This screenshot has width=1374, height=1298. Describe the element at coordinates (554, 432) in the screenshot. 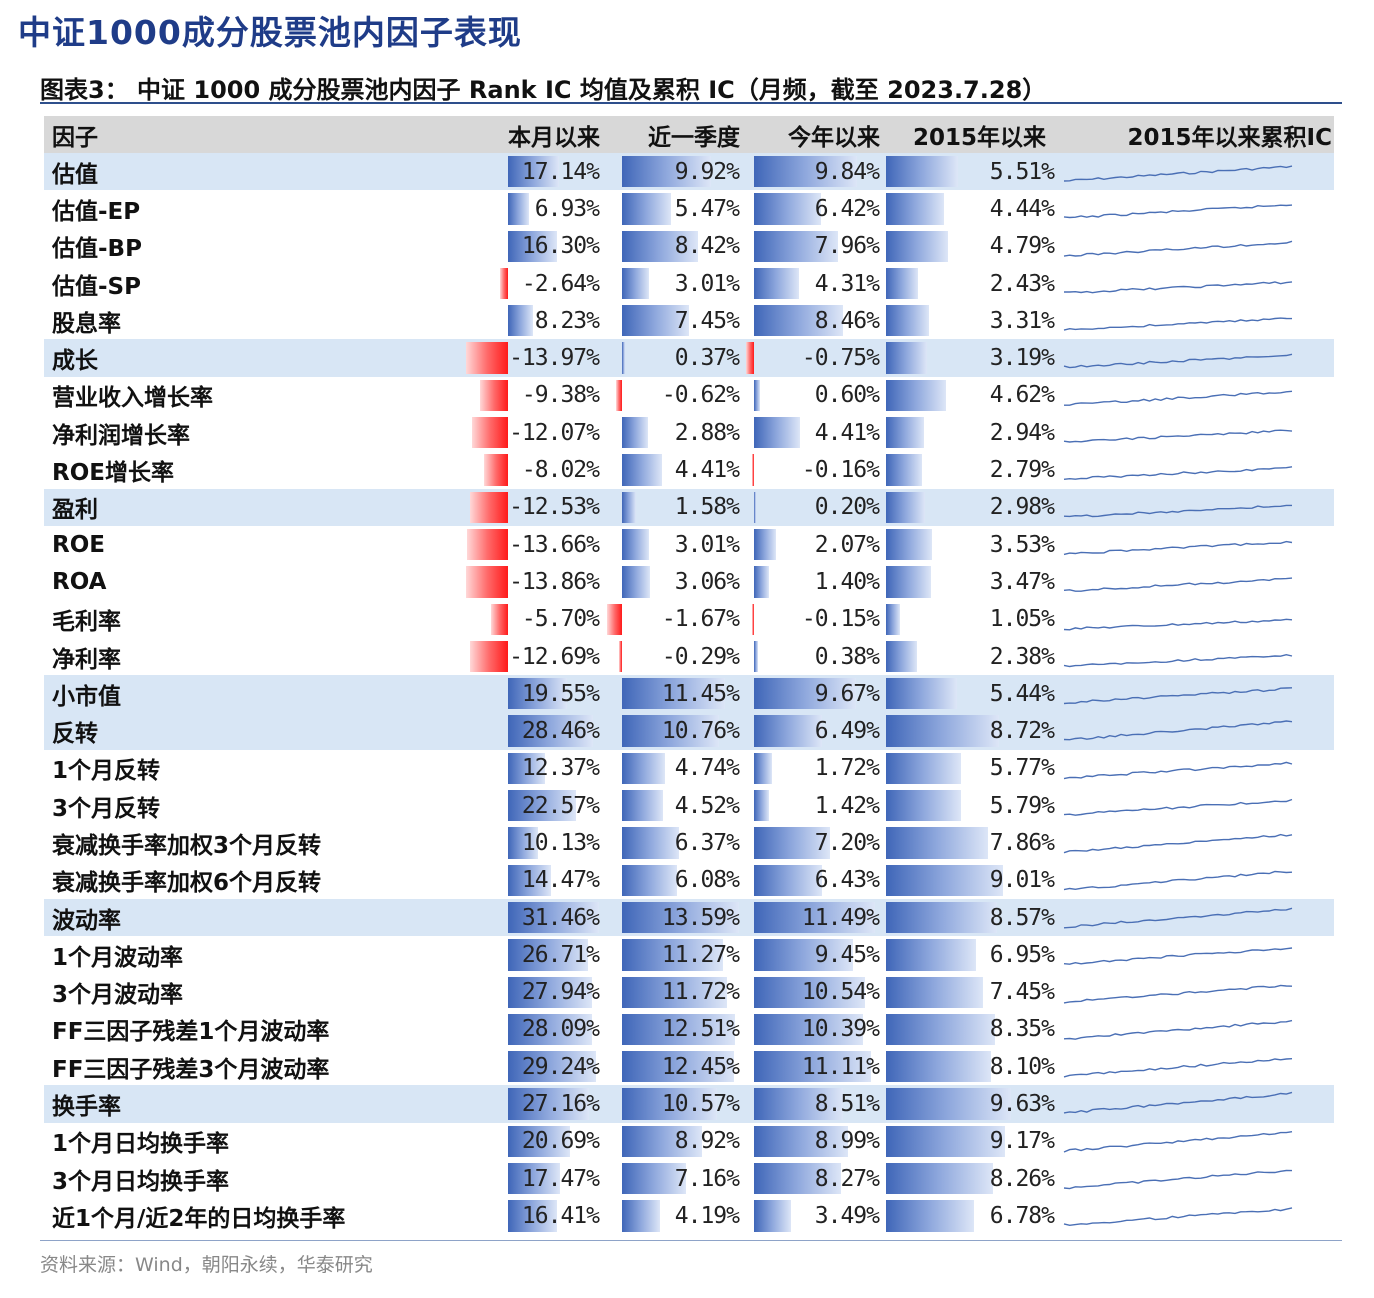

I see `ic-value: -12.07%` at that location.